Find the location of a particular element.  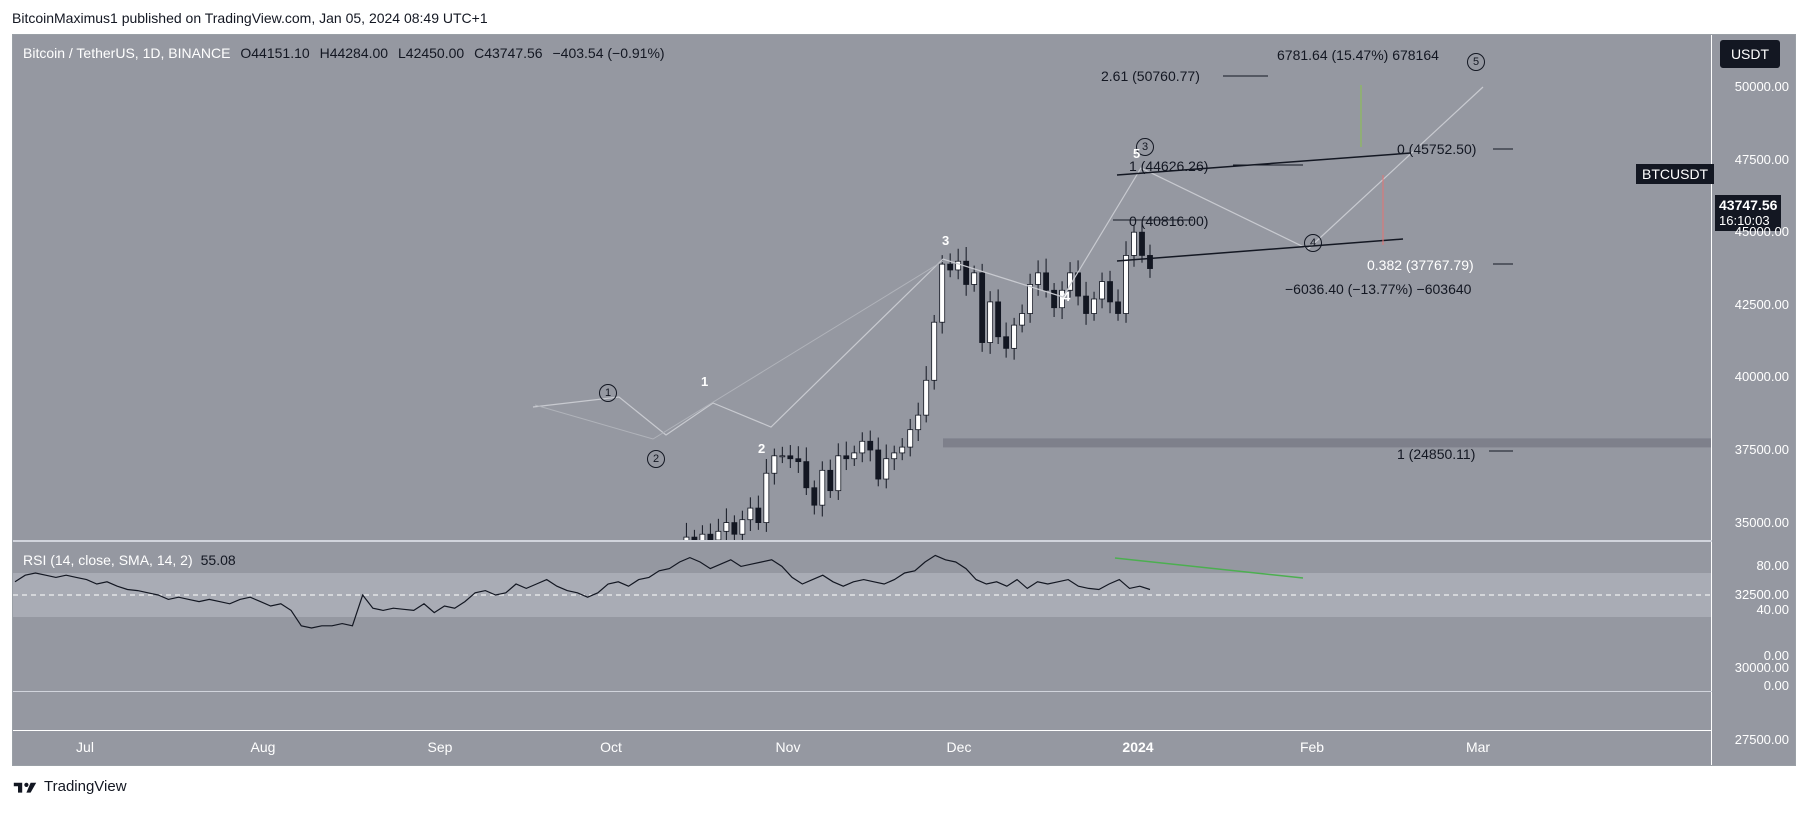

subwave-label-3: 3 is located at coordinates (946, 240).